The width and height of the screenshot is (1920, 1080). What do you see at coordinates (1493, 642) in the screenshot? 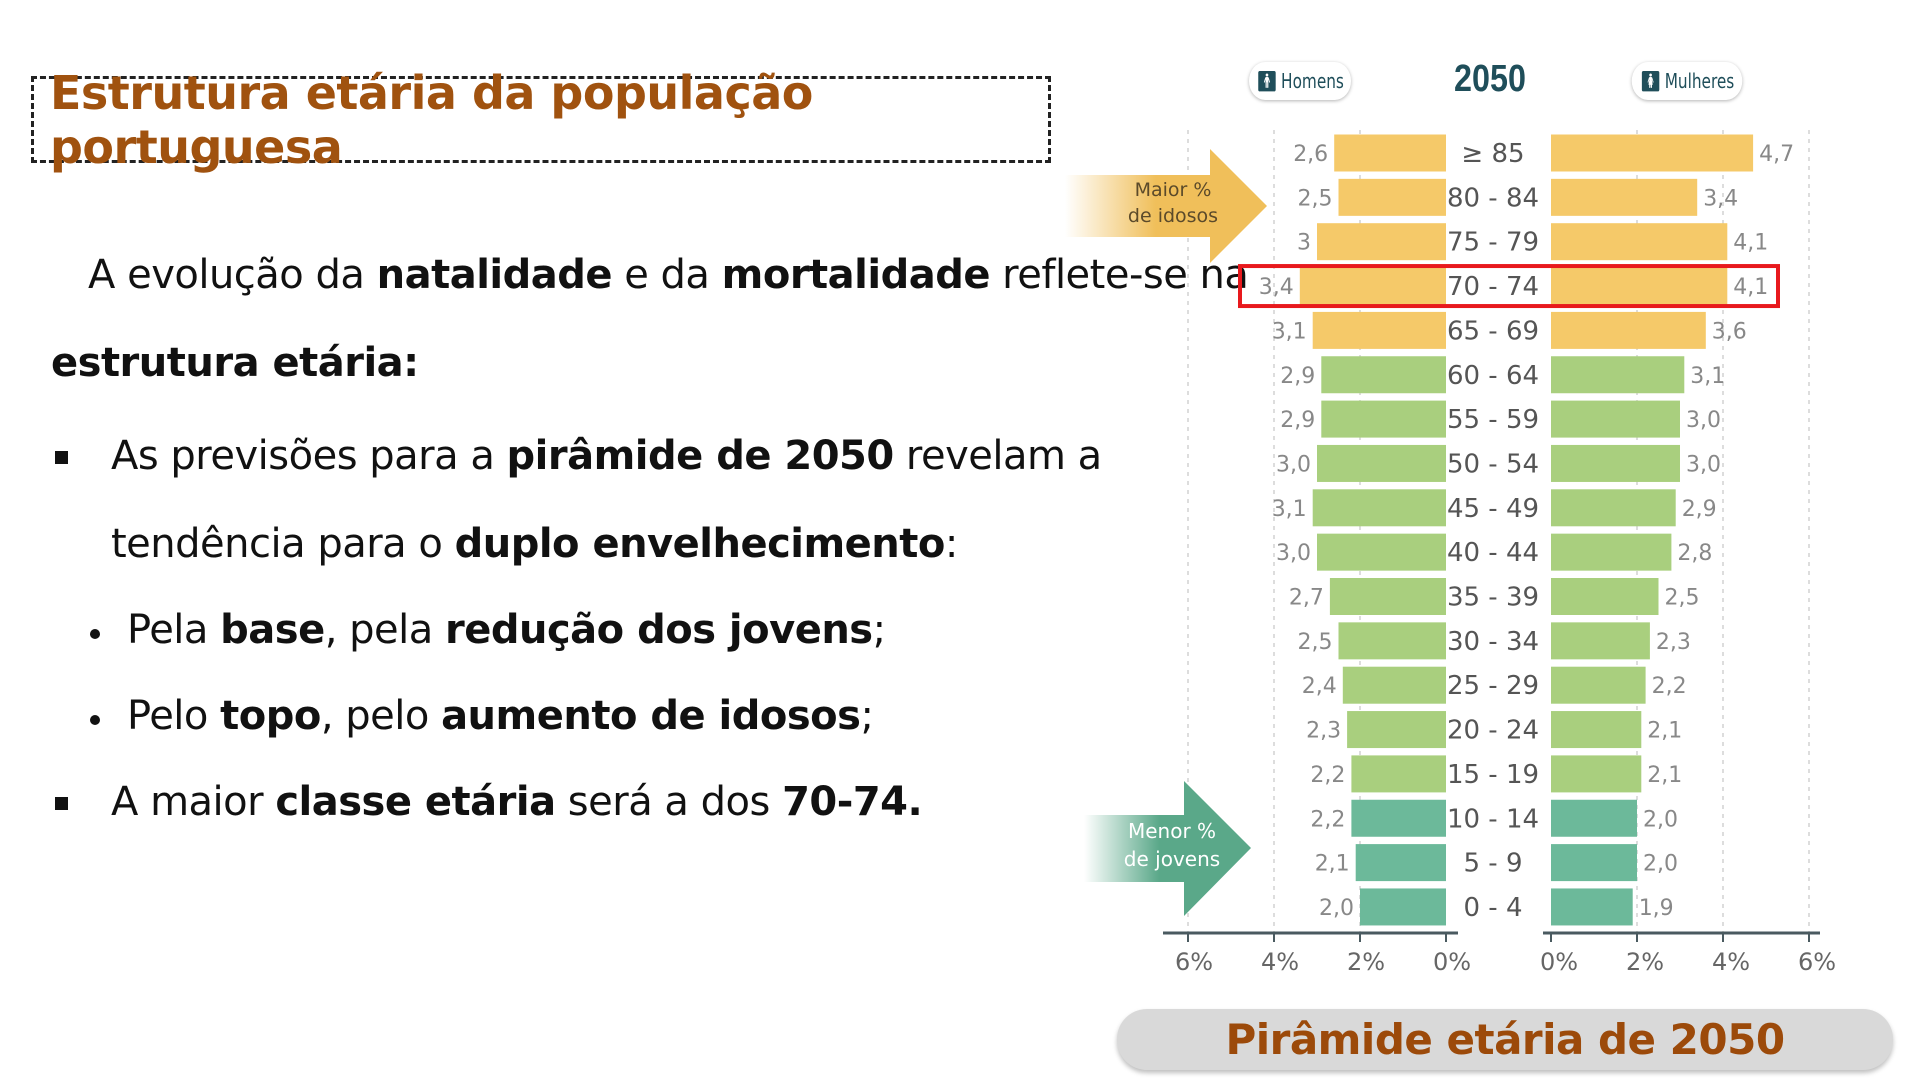
I see `age-label: 30 - 34` at bounding box center [1493, 642].